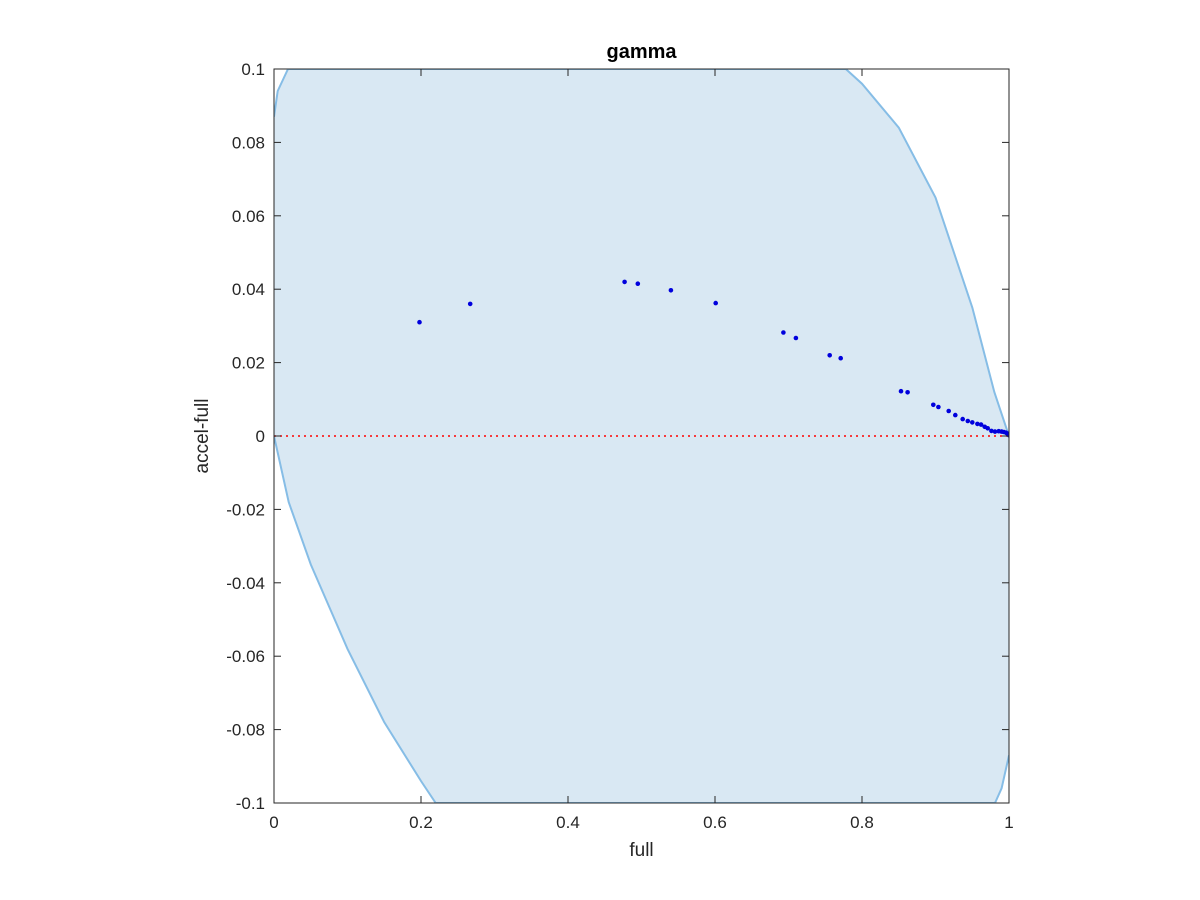 This screenshot has height=900, width=1200. I want to click on y-tick-label: 0.04, so click(248, 289).